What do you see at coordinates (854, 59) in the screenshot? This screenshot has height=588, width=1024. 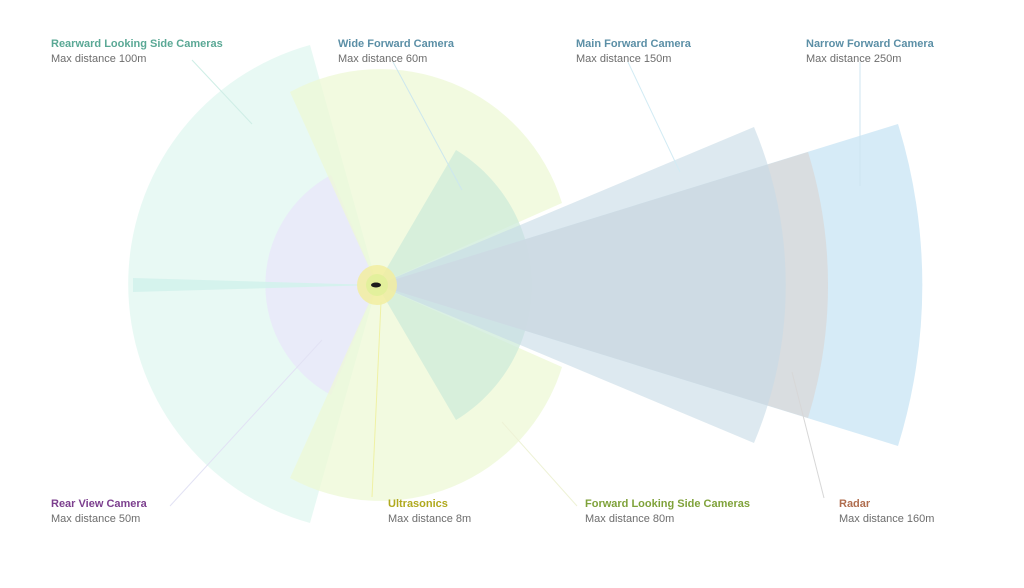 I see `distance-narrow-forward-camera: Max distance 250m` at bounding box center [854, 59].